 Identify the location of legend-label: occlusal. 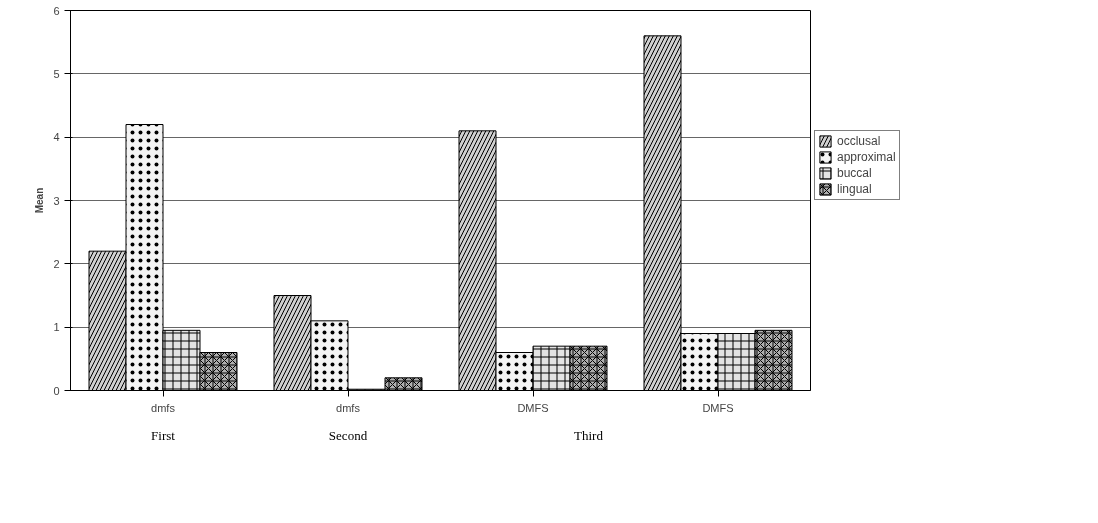
(859, 141).